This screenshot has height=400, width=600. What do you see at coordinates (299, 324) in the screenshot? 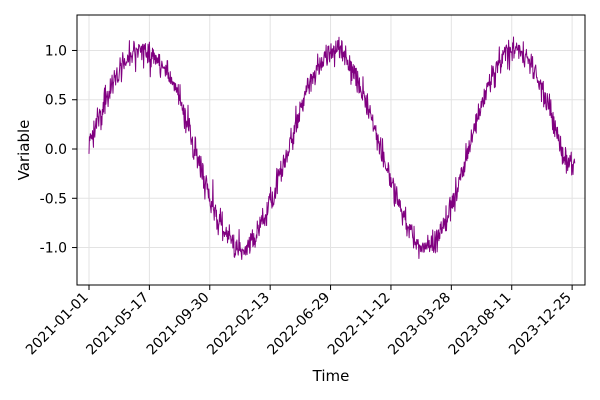
I see `x-tick-label: 2022-06-29` at bounding box center [299, 324].